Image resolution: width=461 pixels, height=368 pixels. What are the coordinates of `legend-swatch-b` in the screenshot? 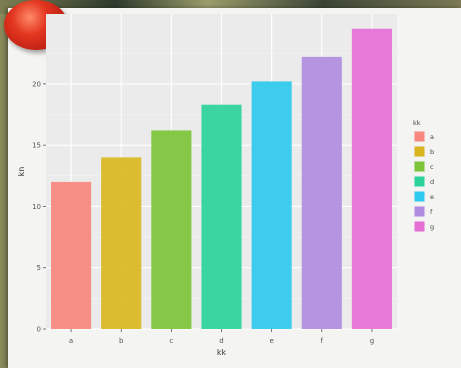 It's located at (419, 151).